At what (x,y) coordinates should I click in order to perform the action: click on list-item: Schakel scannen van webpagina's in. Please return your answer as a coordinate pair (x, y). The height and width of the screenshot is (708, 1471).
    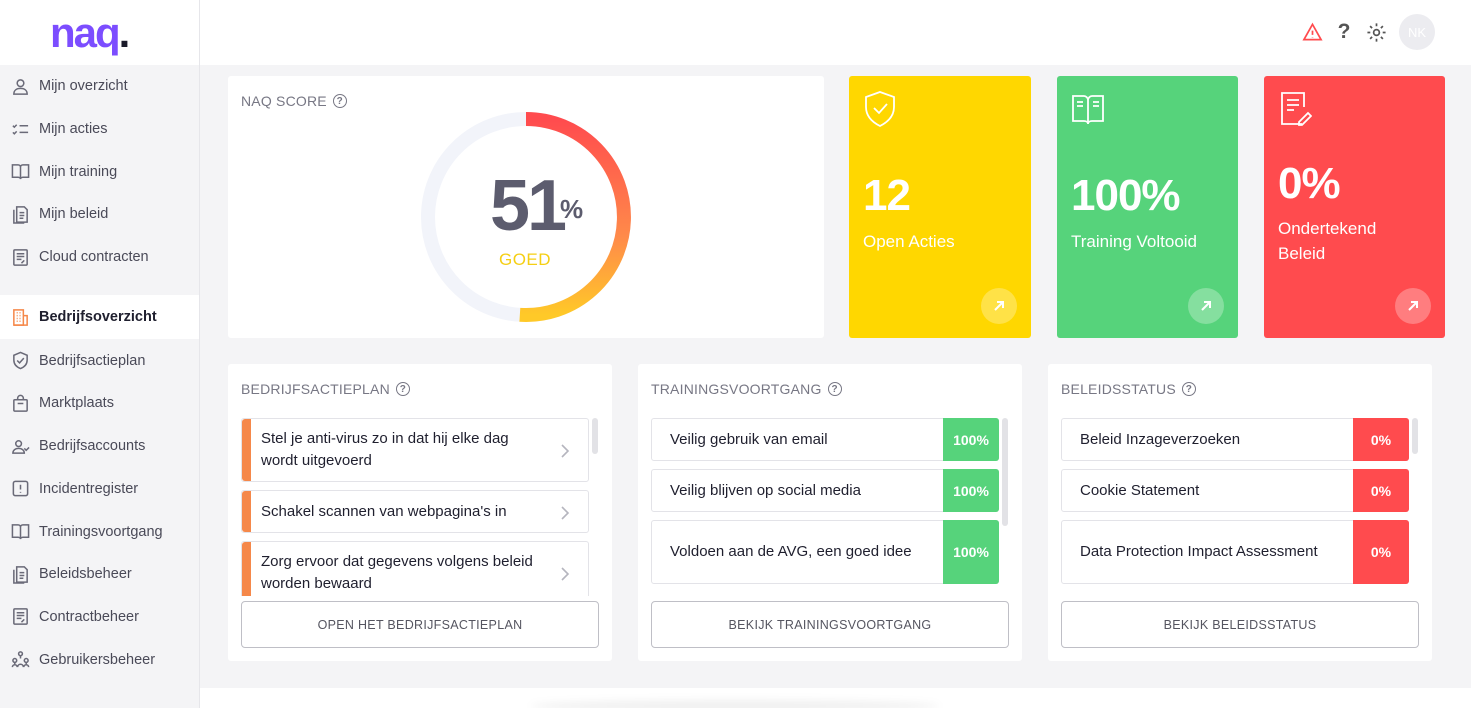
    Looking at the image, I should click on (415, 511).